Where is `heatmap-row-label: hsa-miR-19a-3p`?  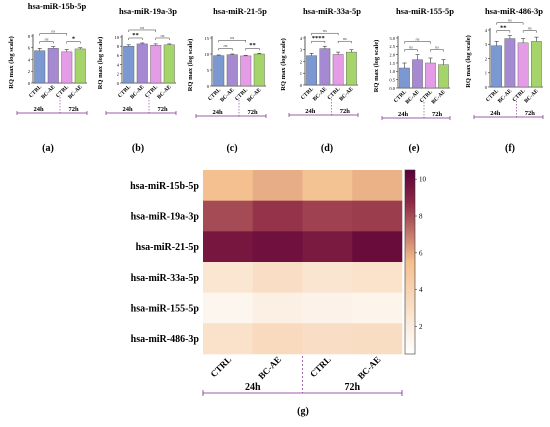
heatmap-row-label: hsa-miR-19a-3p is located at coordinates (165, 217).